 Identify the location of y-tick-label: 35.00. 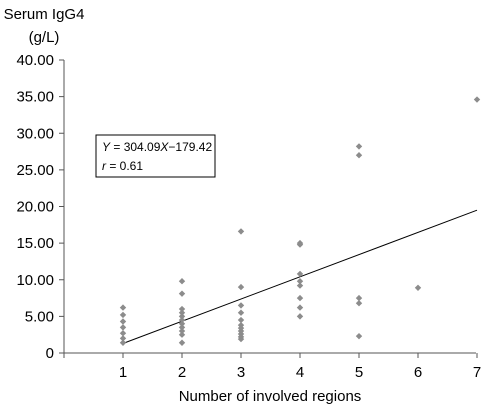
(35, 97).